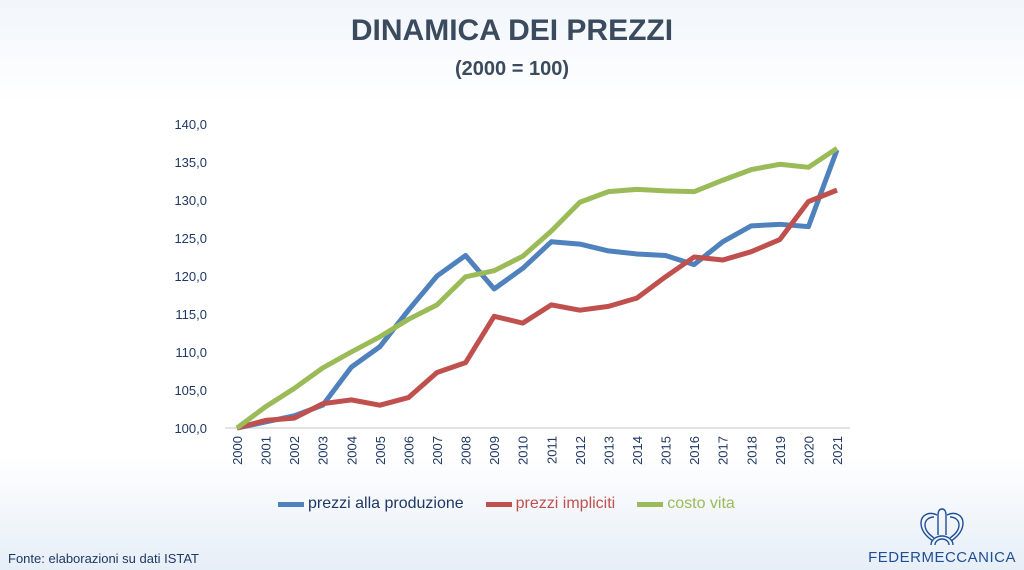 The image size is (1024, 570). I want to click on x-tick-label: 2010, so click(523, 450).